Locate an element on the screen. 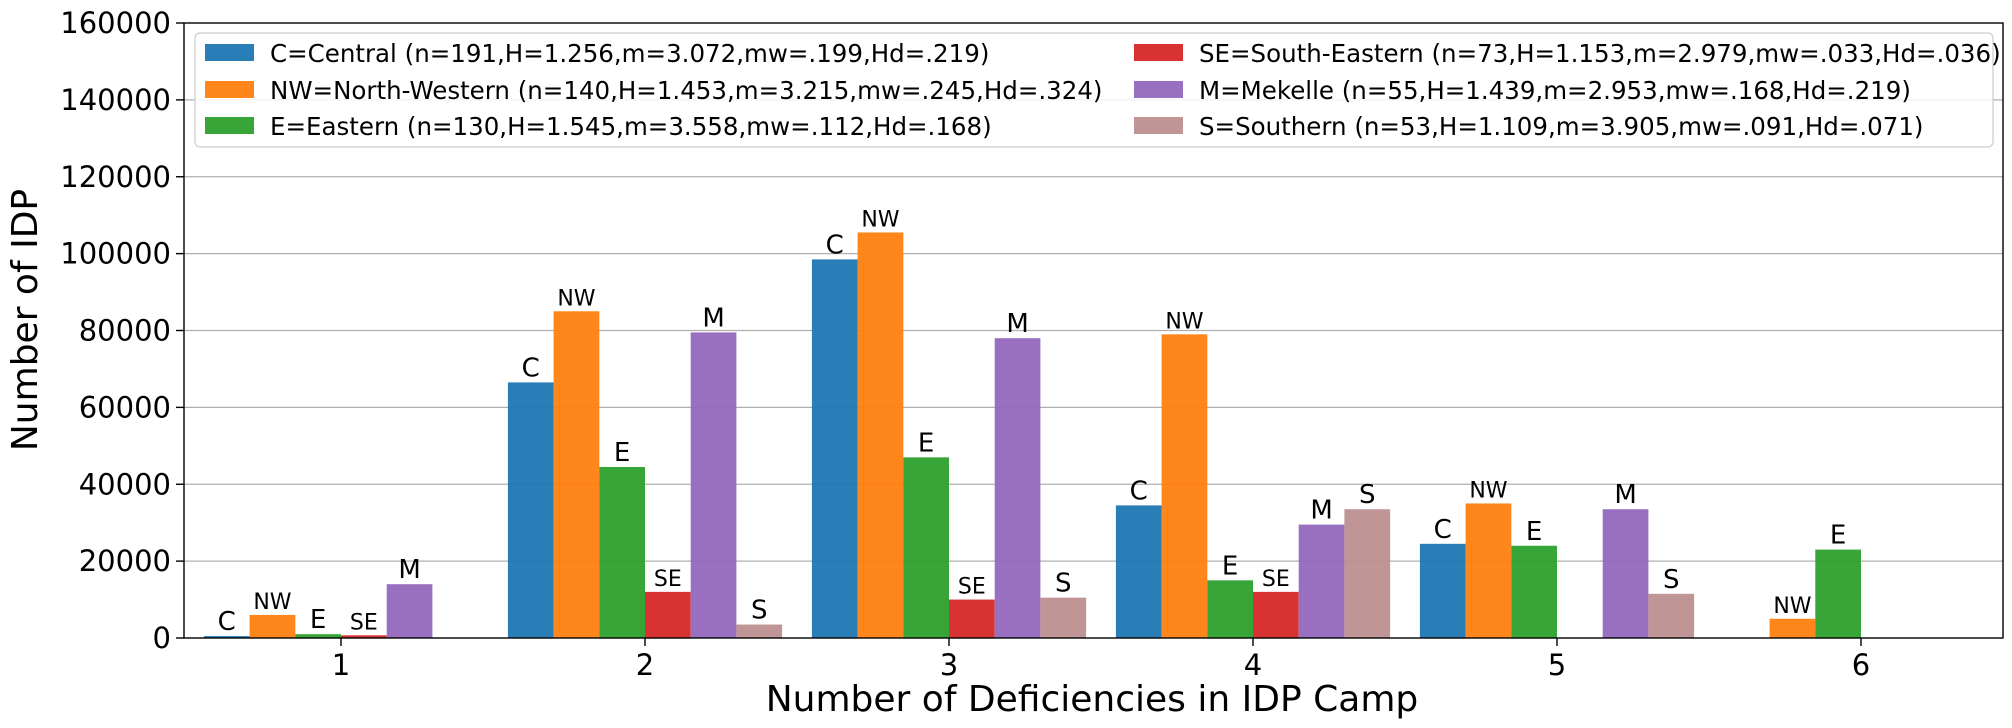 This screenshot has height=728, width=2012. legend-swatch-e is located at coordinates (229, 125).